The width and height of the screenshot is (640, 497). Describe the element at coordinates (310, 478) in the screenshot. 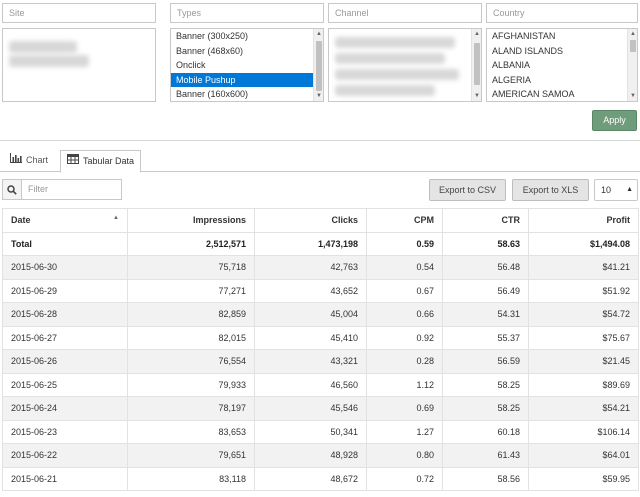

I see `cell-clicks: 48,672` at that location.